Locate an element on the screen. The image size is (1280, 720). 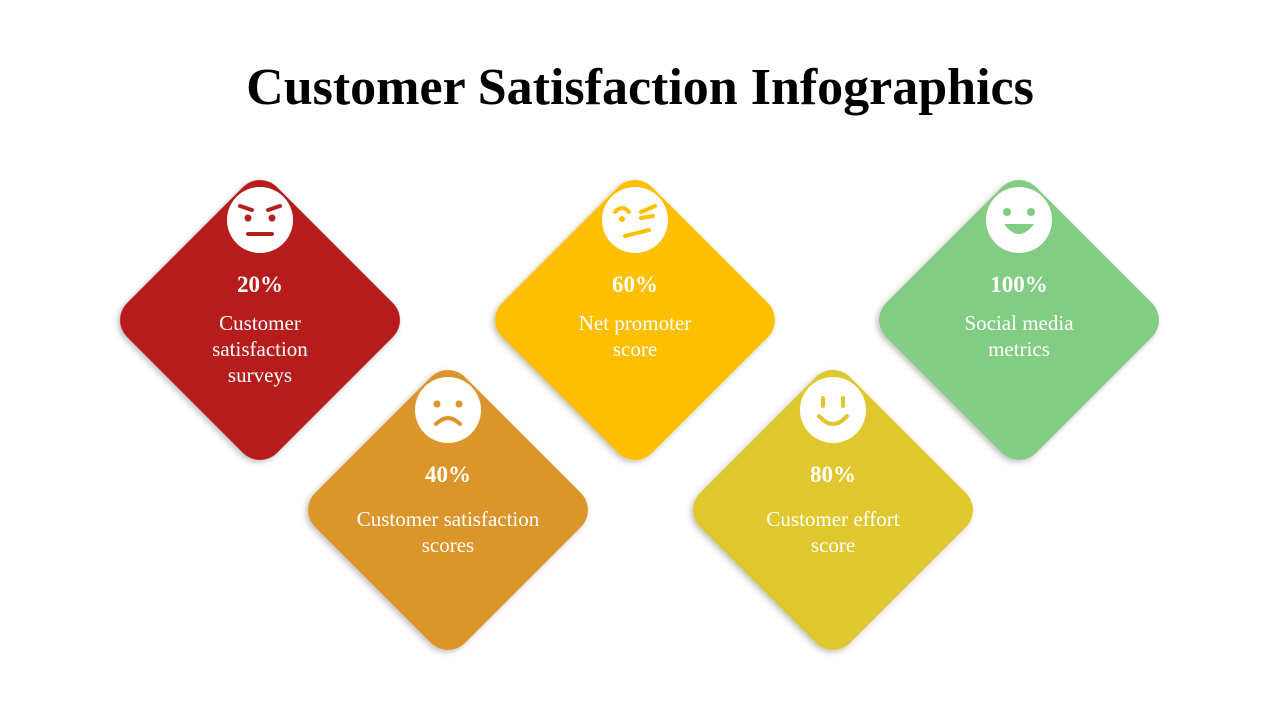
item-value: 20% is located at coordinates (260, 284).